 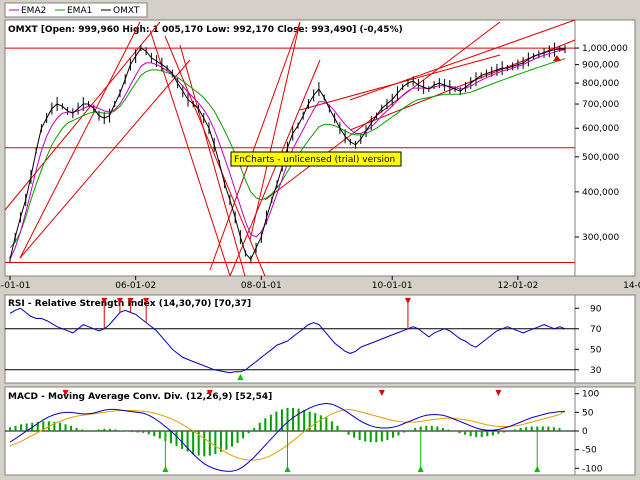 I want to click on rsi-y-tick-label: 70, so click(x=596, y=330).